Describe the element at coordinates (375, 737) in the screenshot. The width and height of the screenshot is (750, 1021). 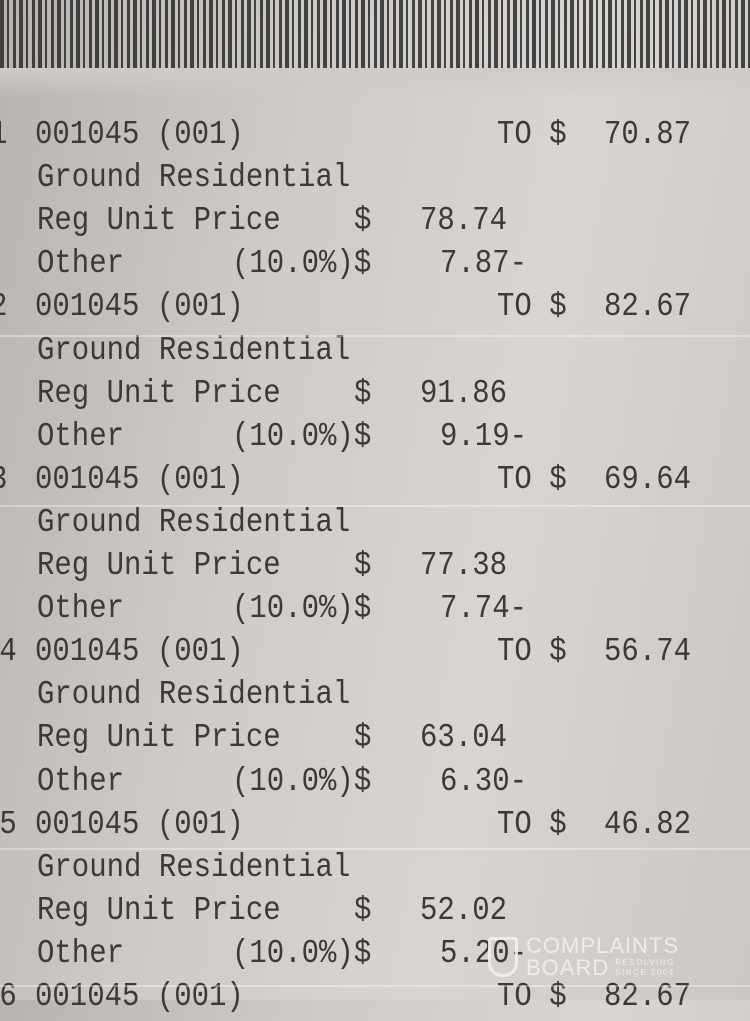
I see `unit-price-line: Reg Unit Price $63.04` at that location.